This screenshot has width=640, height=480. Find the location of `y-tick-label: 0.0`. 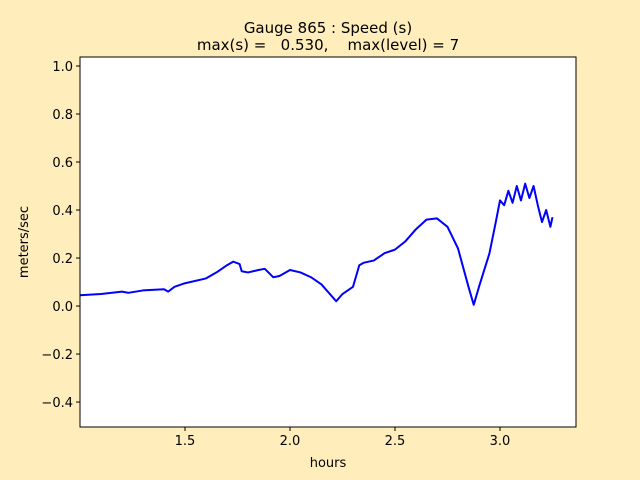

y-tick-label: 0.0 is located at coordinates (62, 307).